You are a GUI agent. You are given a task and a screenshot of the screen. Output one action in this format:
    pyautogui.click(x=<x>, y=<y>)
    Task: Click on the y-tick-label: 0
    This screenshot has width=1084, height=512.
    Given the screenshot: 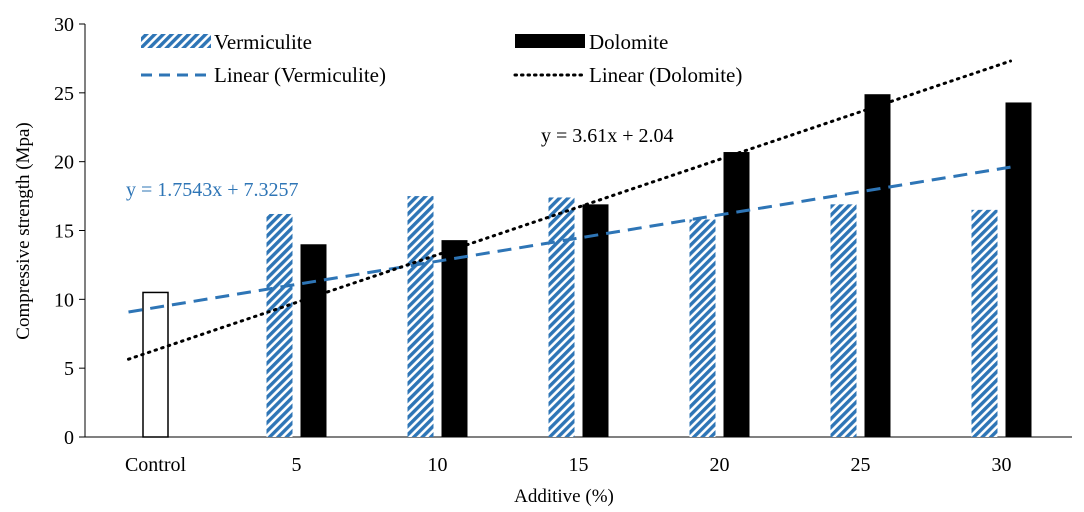 What is the action you would take?
    pyautogui.click(x=69, y=438)
    